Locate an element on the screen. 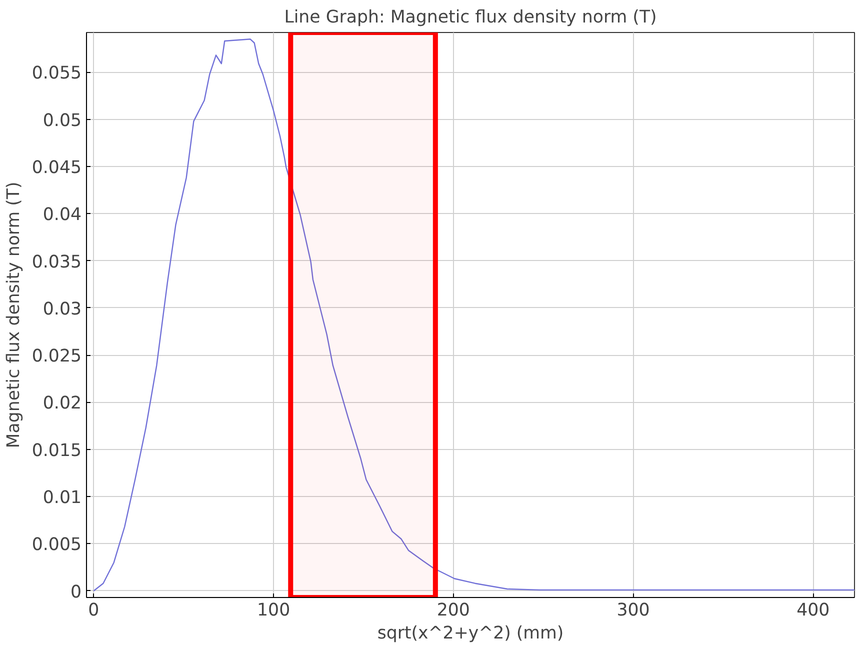 This screenshot has height=646, width=856. y-tick-label: 0 is located at coordinates (76, 592).